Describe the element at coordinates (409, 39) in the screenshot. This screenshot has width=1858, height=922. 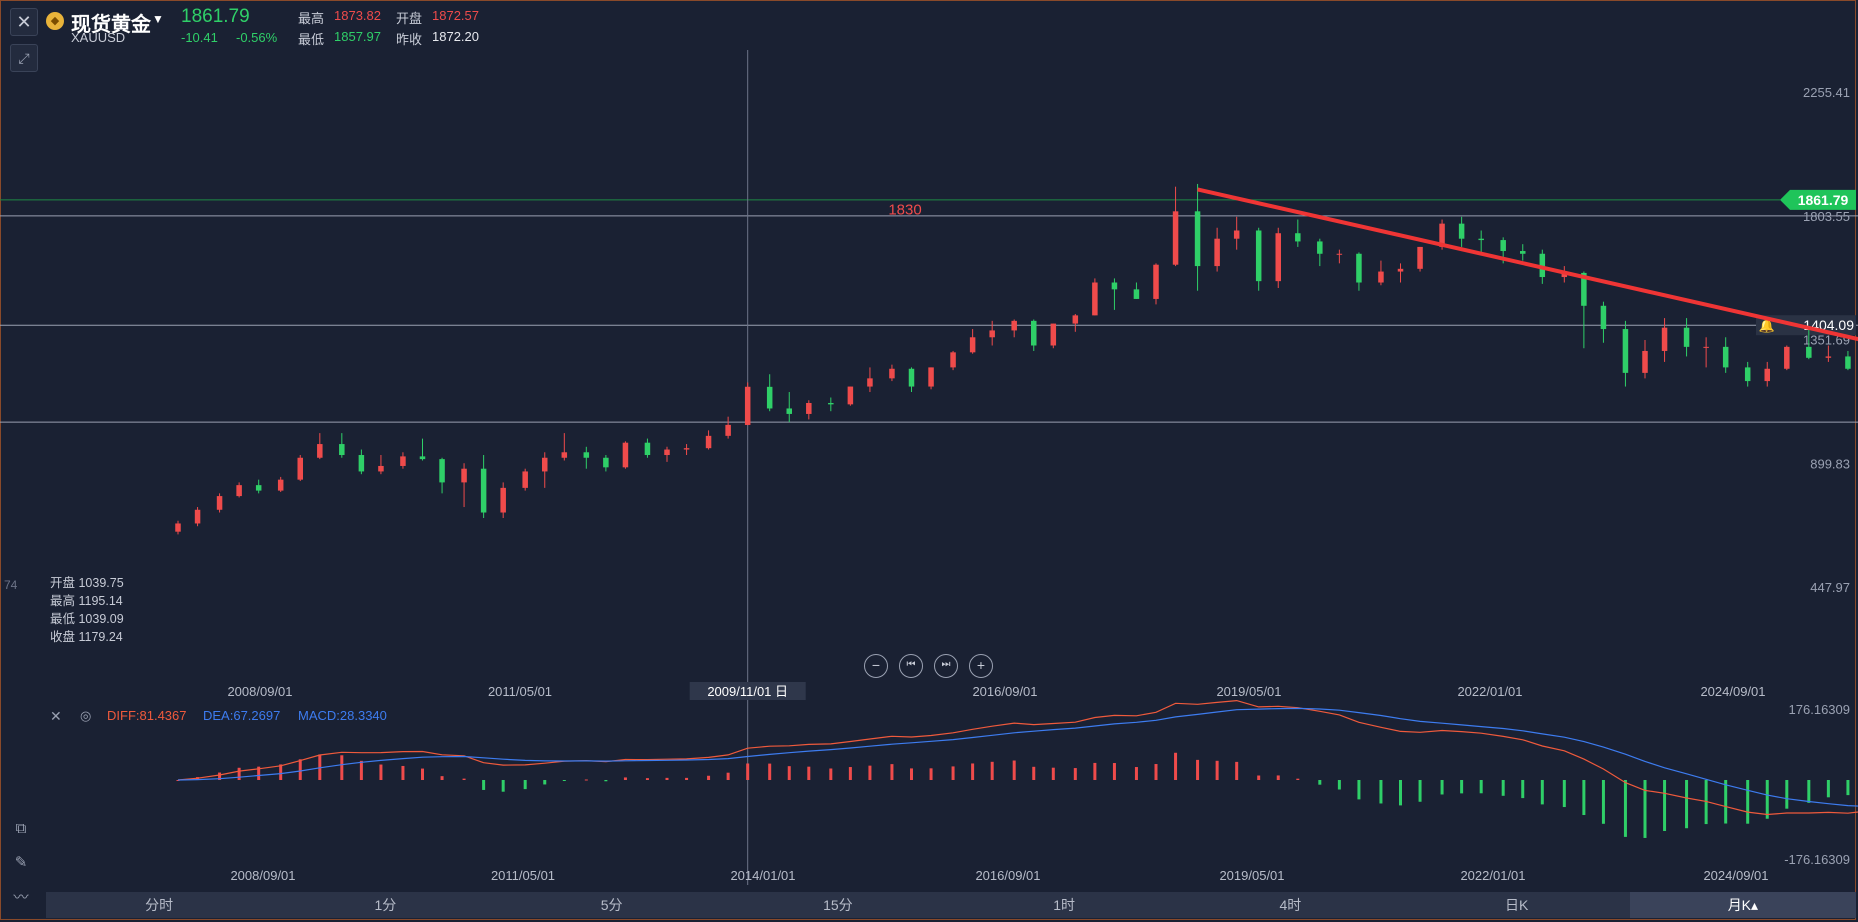
I see `prev-close-label: 昨收` at that location.